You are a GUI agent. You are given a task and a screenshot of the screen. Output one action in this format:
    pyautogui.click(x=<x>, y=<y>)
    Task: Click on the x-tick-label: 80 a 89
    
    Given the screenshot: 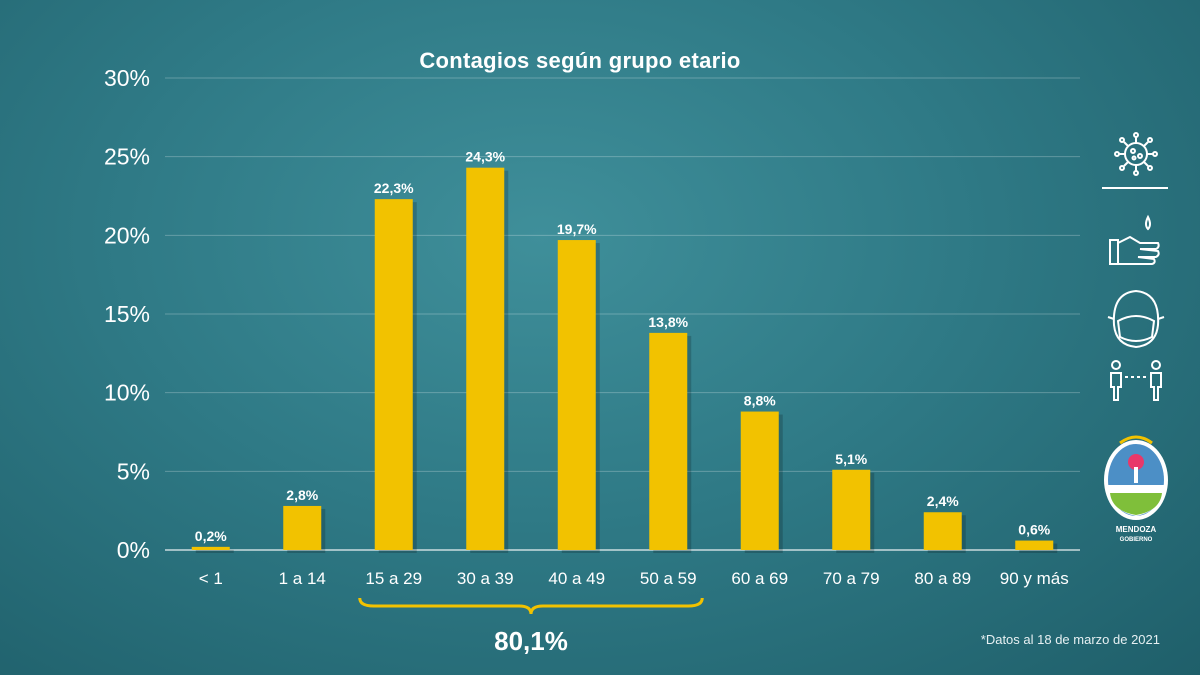 What is the action you would take?
    pyautogui.click(x=942, y=578)
    